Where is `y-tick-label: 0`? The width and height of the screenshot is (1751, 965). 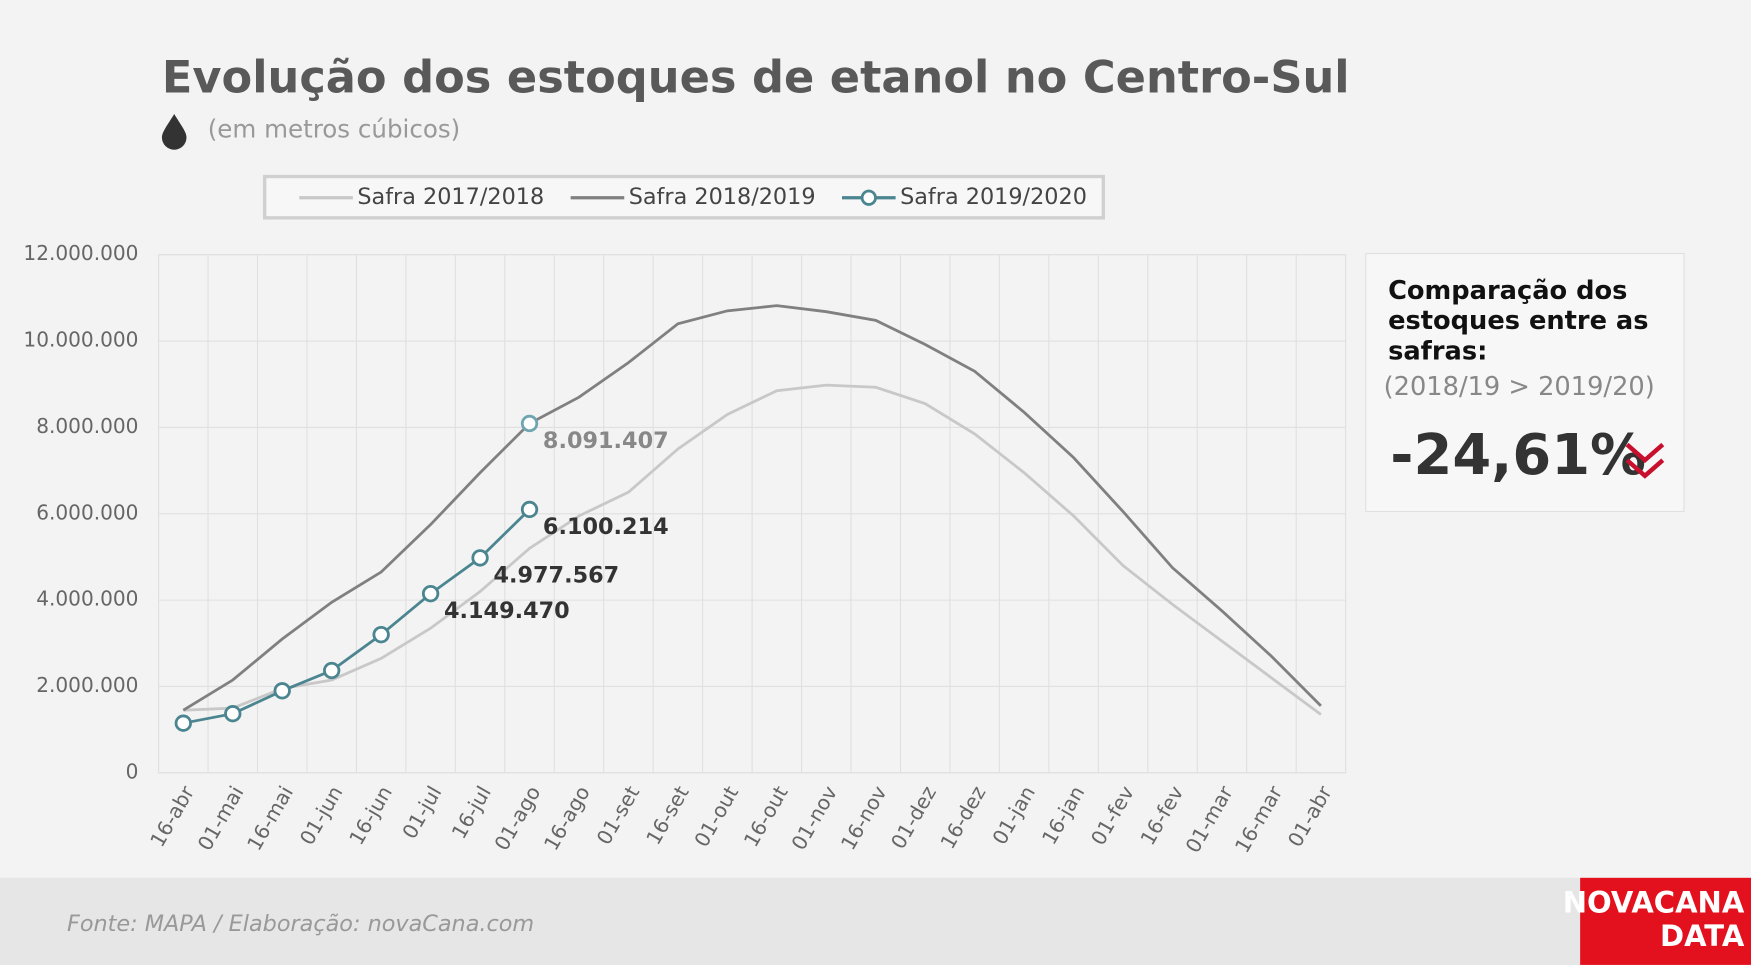
y-tick-label: 0 is located at coordinates (132, 771).